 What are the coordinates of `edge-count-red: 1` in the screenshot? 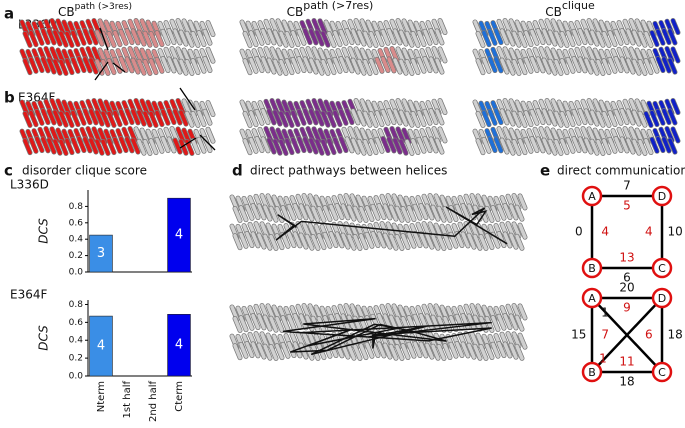 It's located at (603, 359).